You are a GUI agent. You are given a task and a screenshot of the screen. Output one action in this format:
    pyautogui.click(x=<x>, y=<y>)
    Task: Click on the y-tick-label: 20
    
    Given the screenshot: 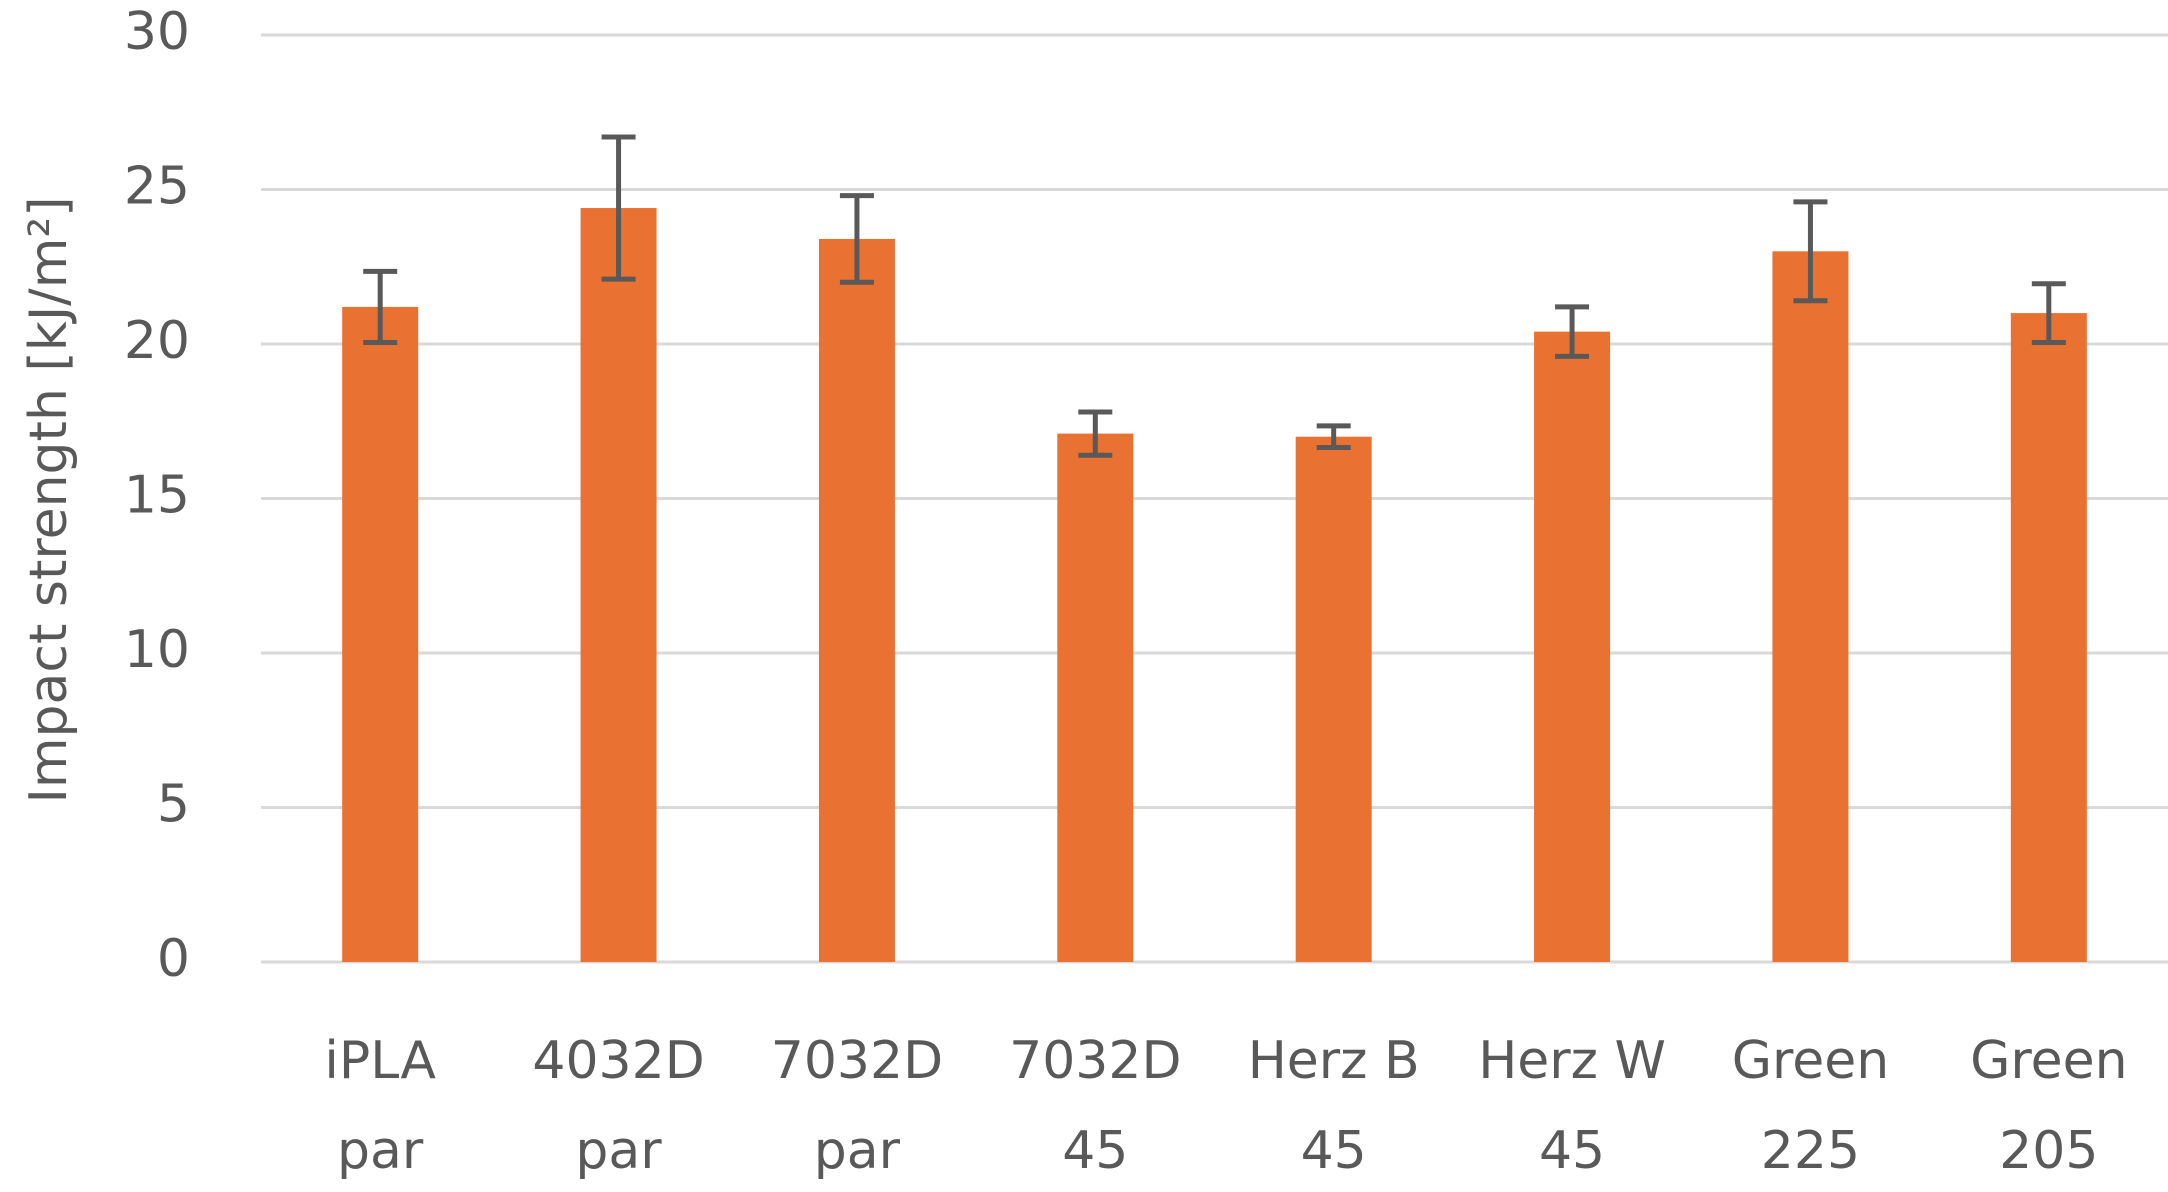 What is the action you would take?
    pyautogui.click(x=157, y=341)
    